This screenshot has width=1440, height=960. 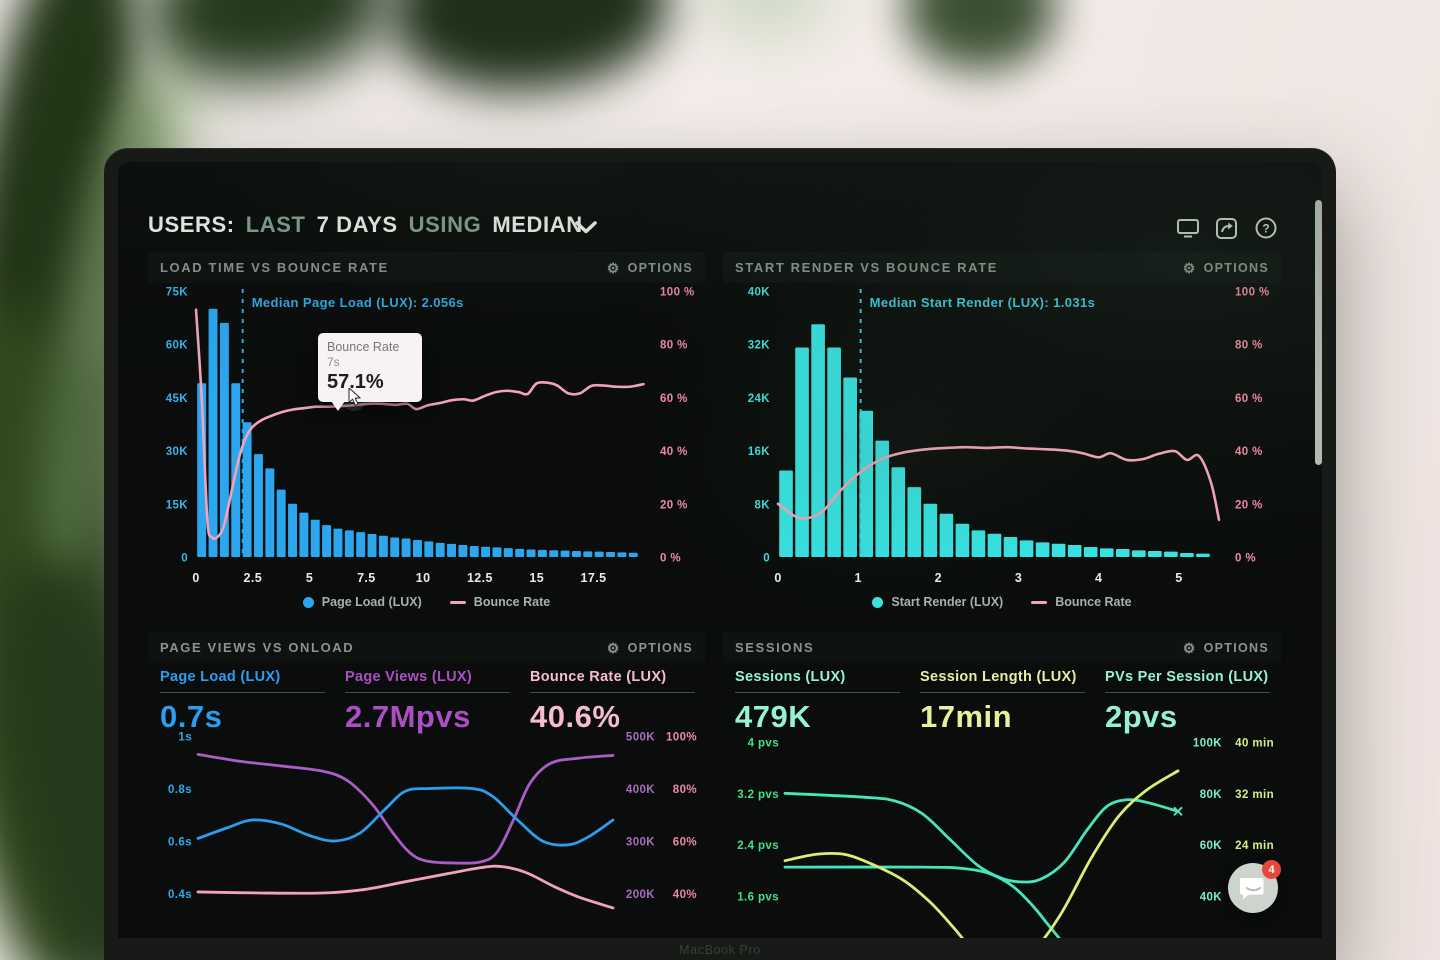 I want to click on chevron-down-icon, so click(x=586, y=227).